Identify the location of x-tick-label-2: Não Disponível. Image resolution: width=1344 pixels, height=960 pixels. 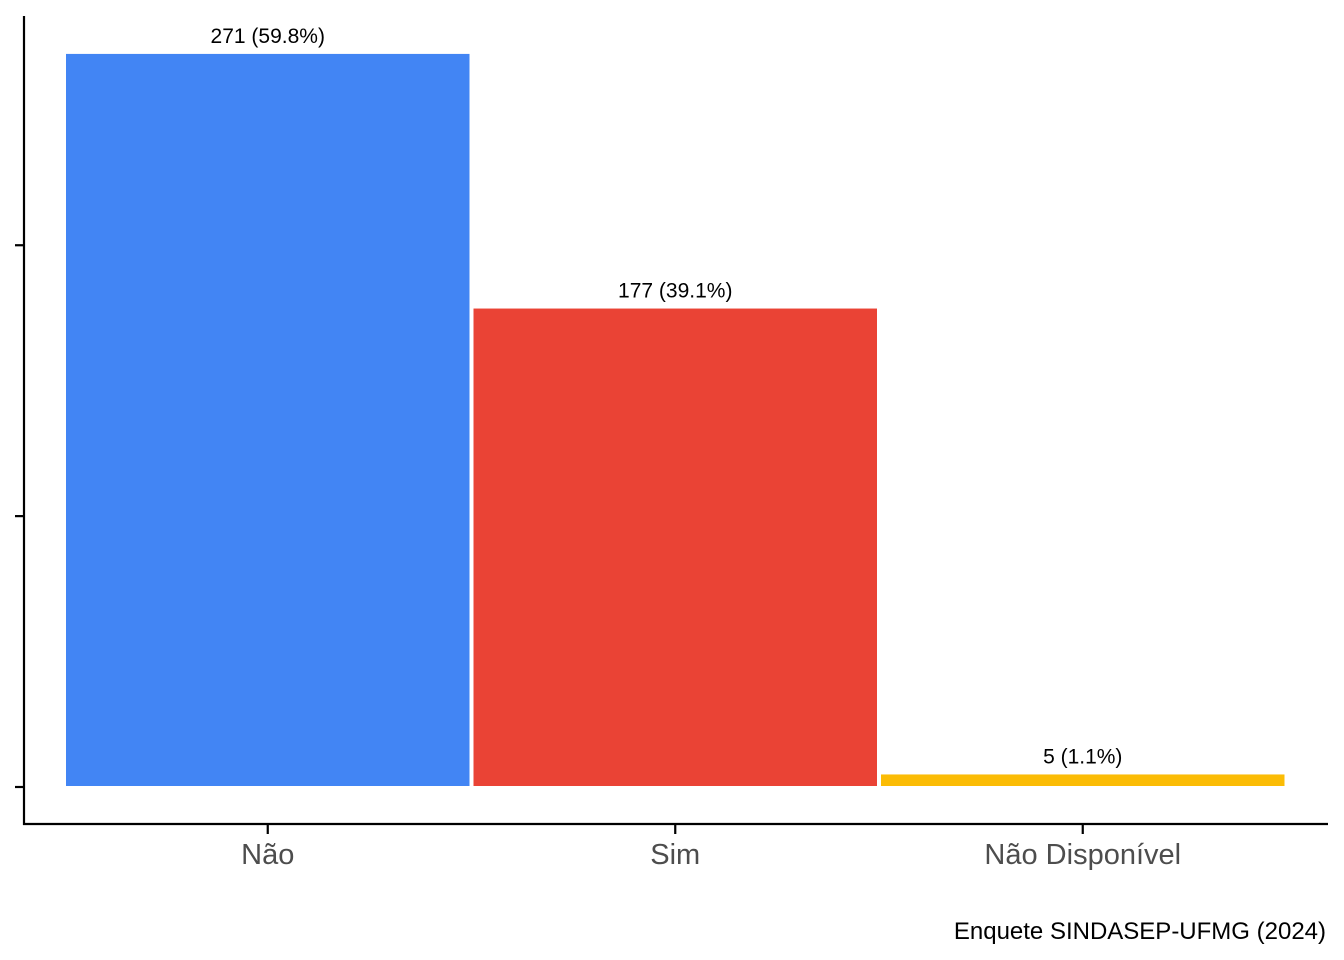
(1082, 855).